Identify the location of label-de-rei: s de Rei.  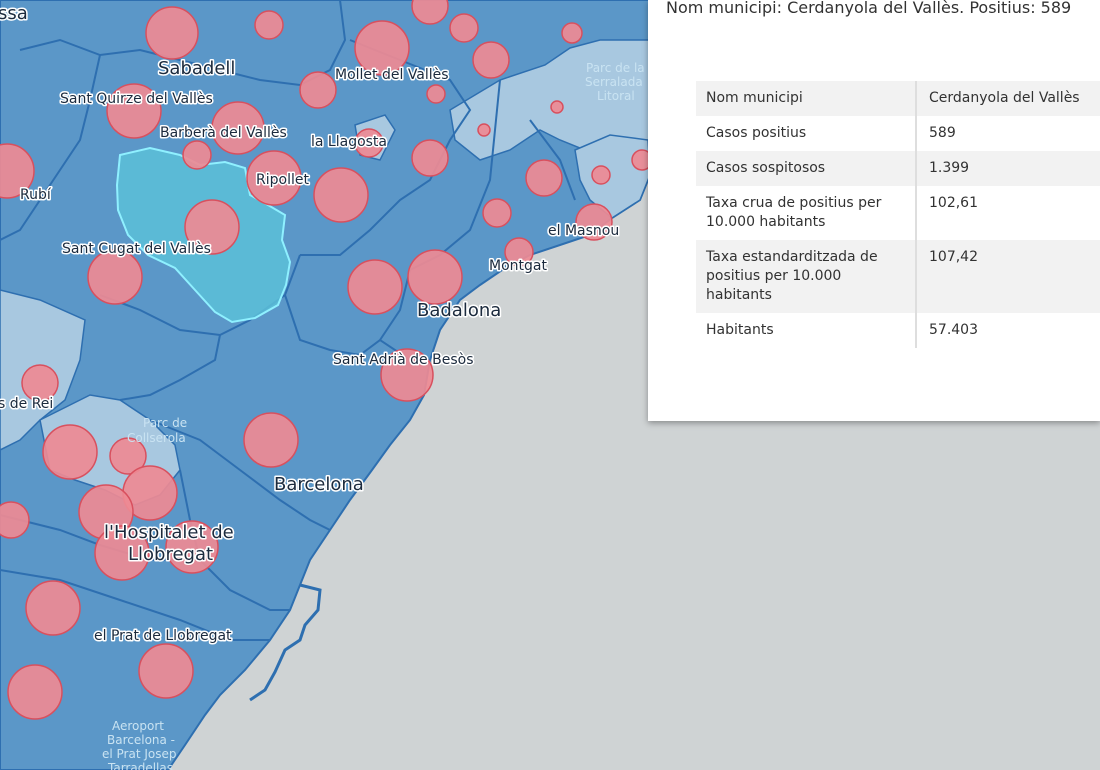
(26, 404).